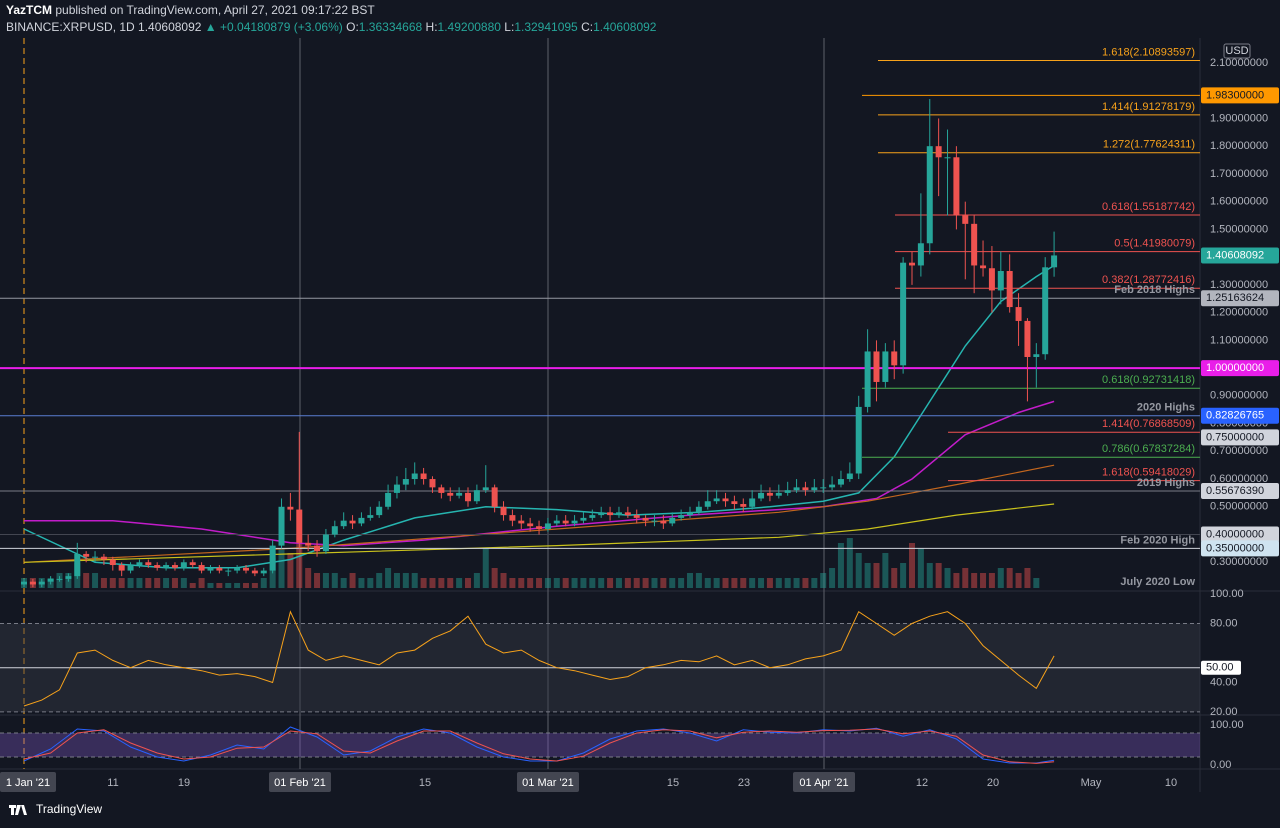 Image resolution: width=1280 pixels, height=828 pixels. What do you see at coordinates (1148, 280) in the screenshot?
I see `level-label: 0.382(1.28772416)` at bounding box center [1148, 280].